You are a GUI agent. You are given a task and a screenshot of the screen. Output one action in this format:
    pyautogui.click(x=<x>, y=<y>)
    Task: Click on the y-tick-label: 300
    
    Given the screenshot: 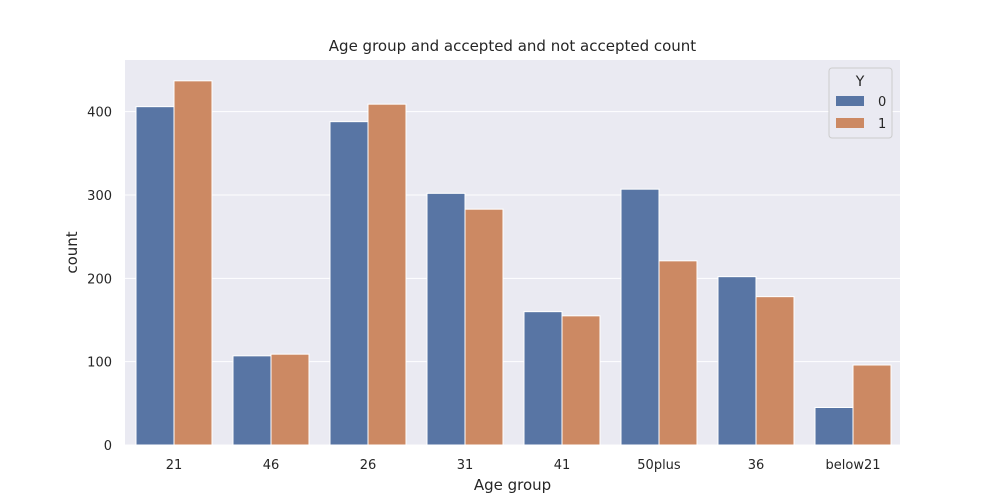 What is the action you would take?
    pyautogui.click(x=99, y=196)
    